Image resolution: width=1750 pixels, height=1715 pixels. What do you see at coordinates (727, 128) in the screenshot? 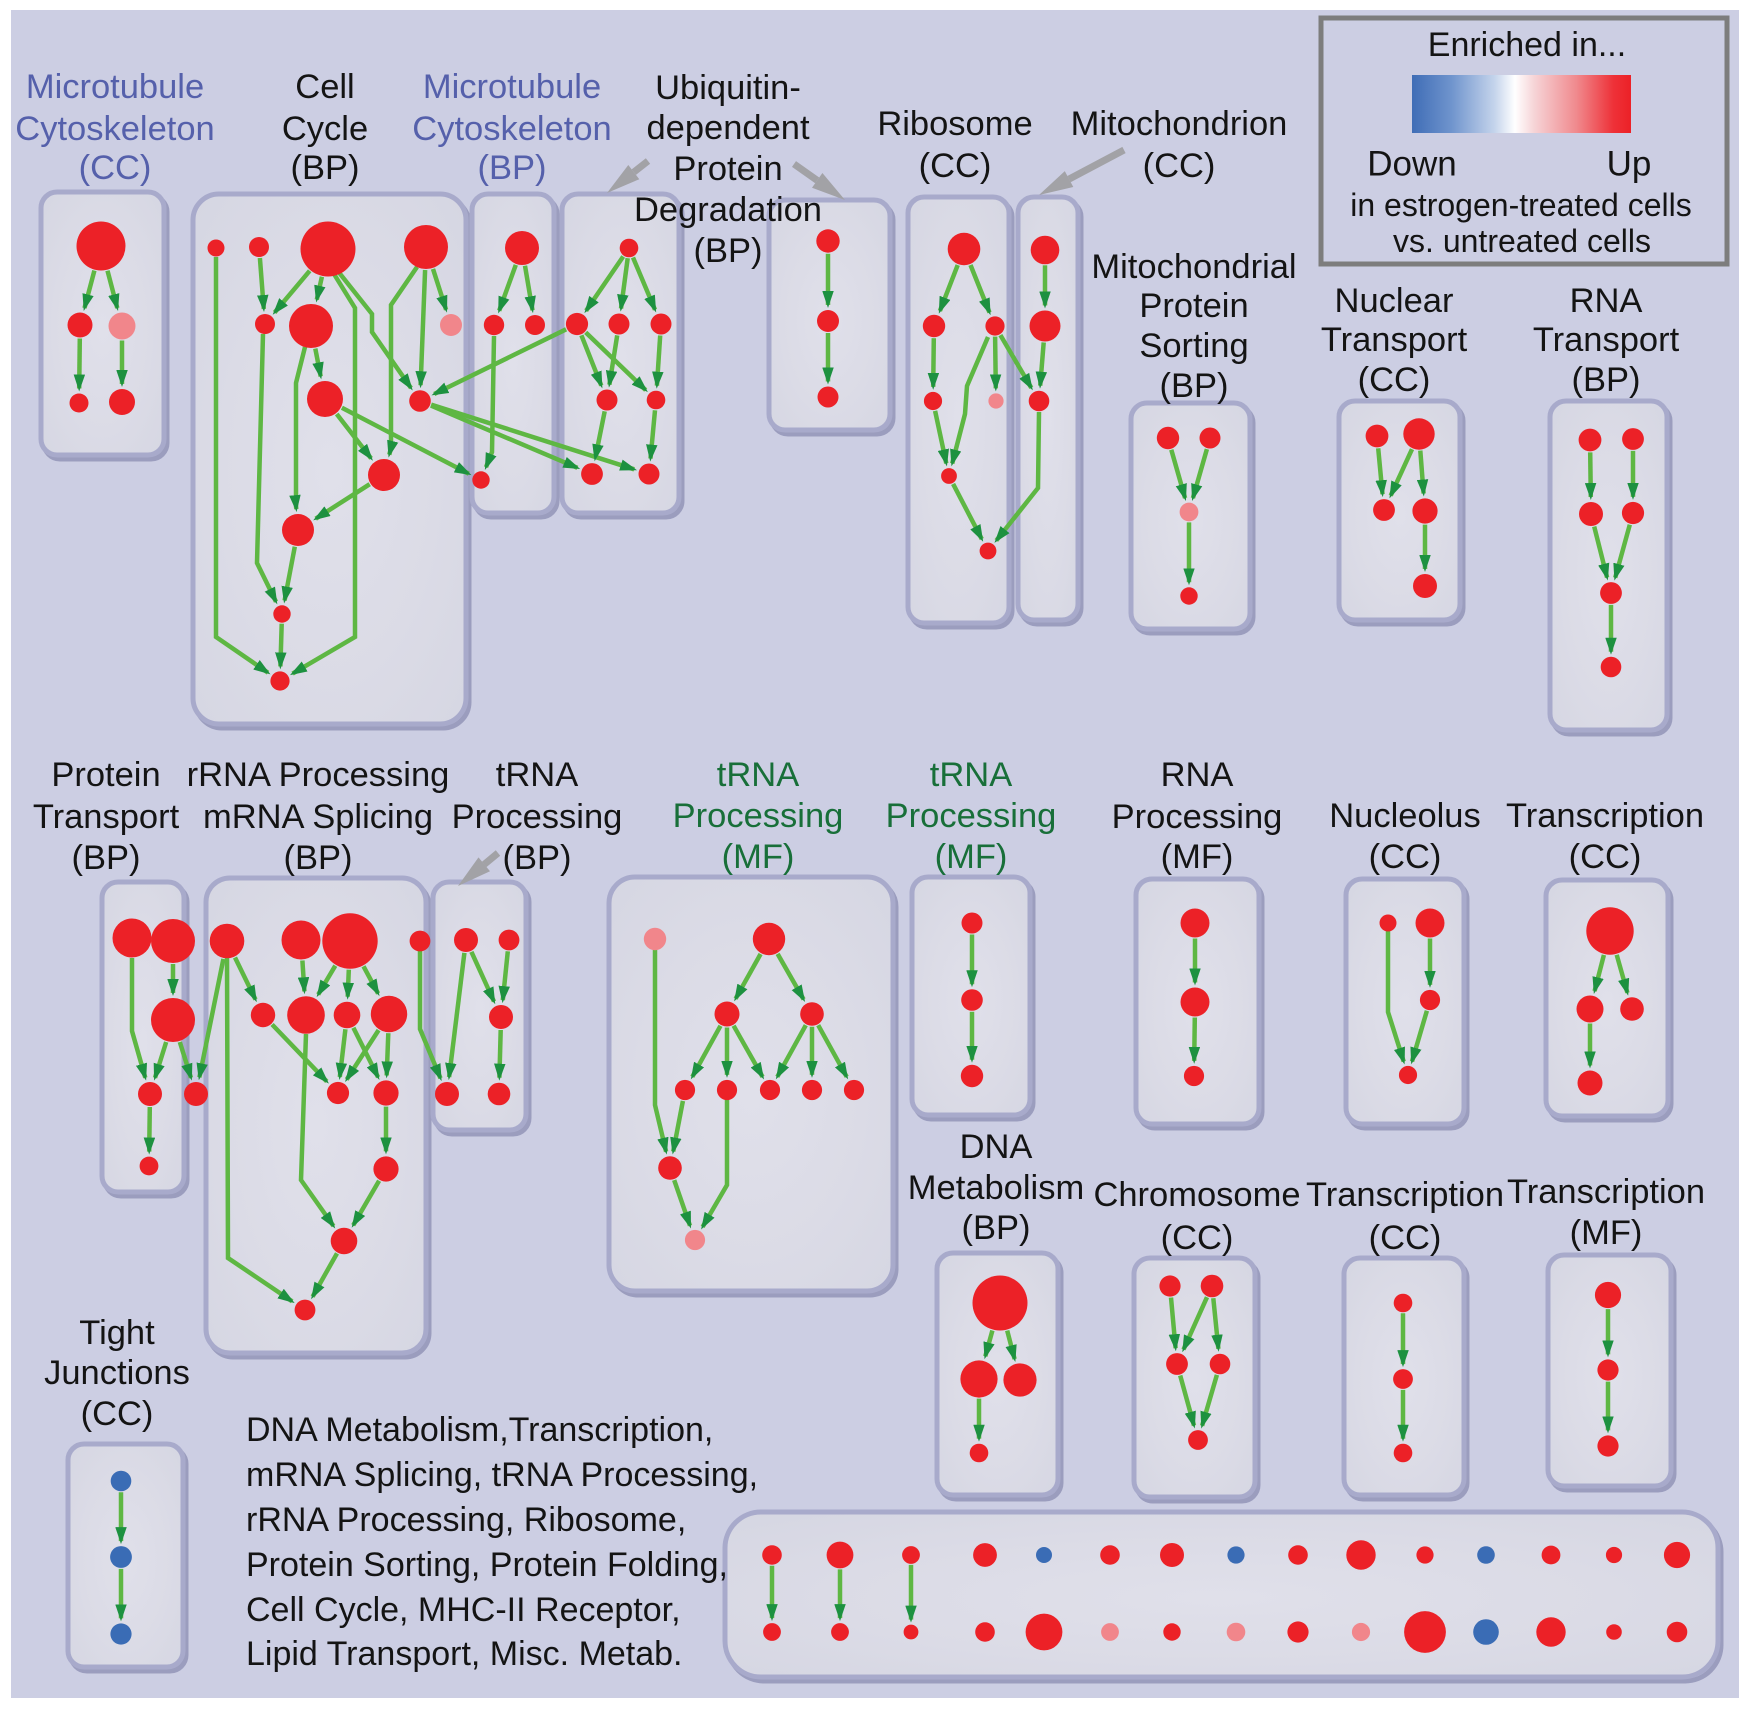
I see `svg-text: dependent` at bounding box center [727, 128].